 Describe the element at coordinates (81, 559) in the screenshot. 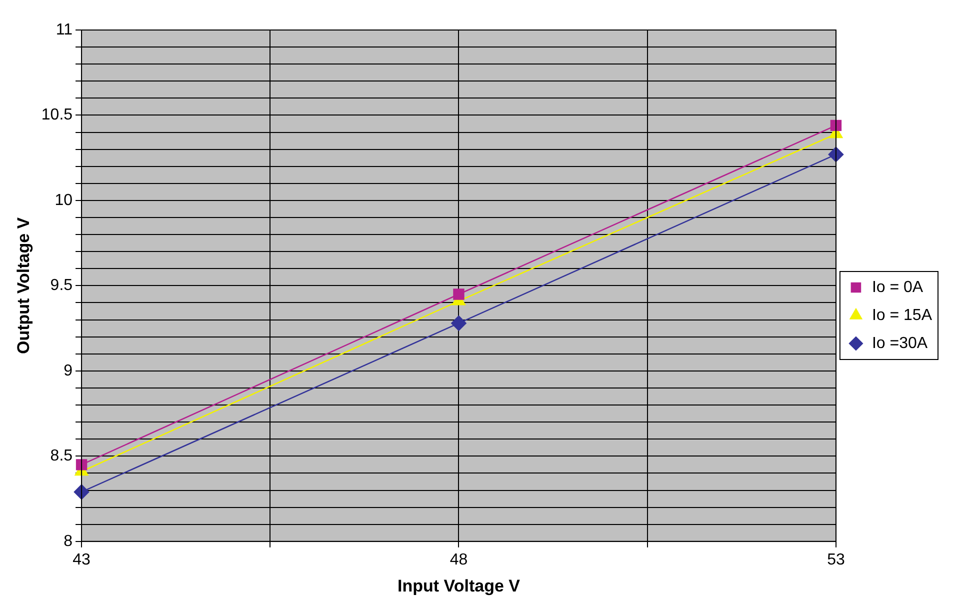

I see `x-tick-label: 43` at that location.